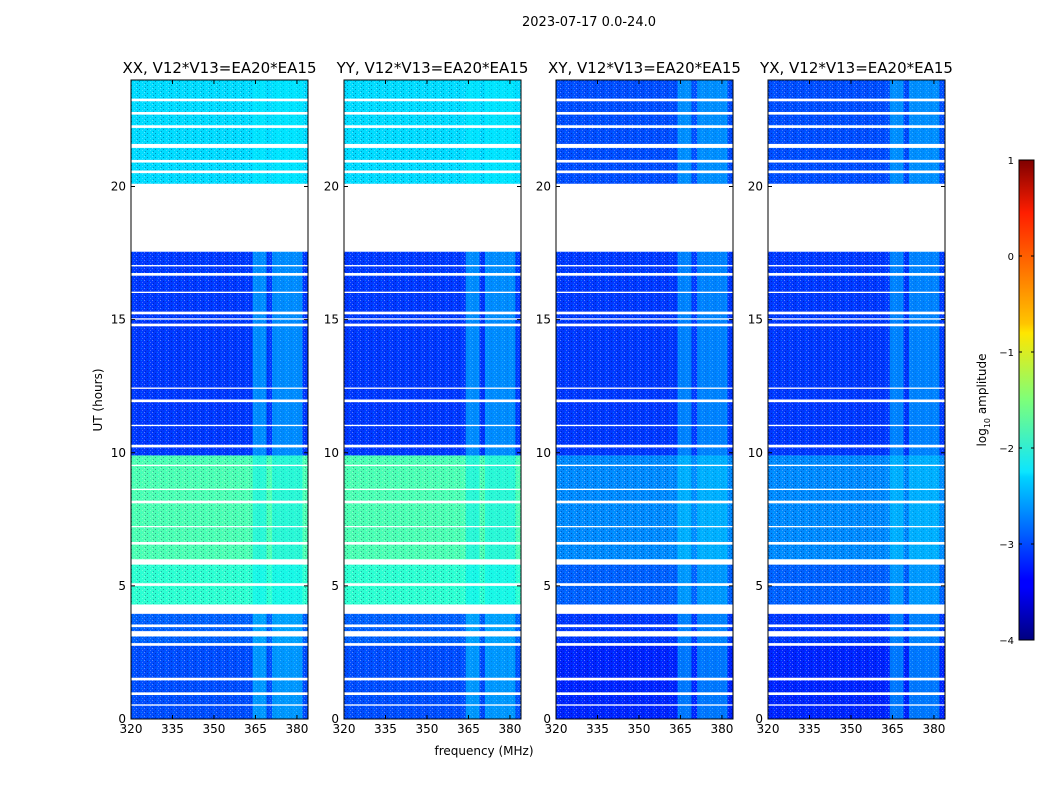  Describe the element at coordinates (983, 400) in the screenshot. I see `colorbar-label: log10 amplitude` at that location.